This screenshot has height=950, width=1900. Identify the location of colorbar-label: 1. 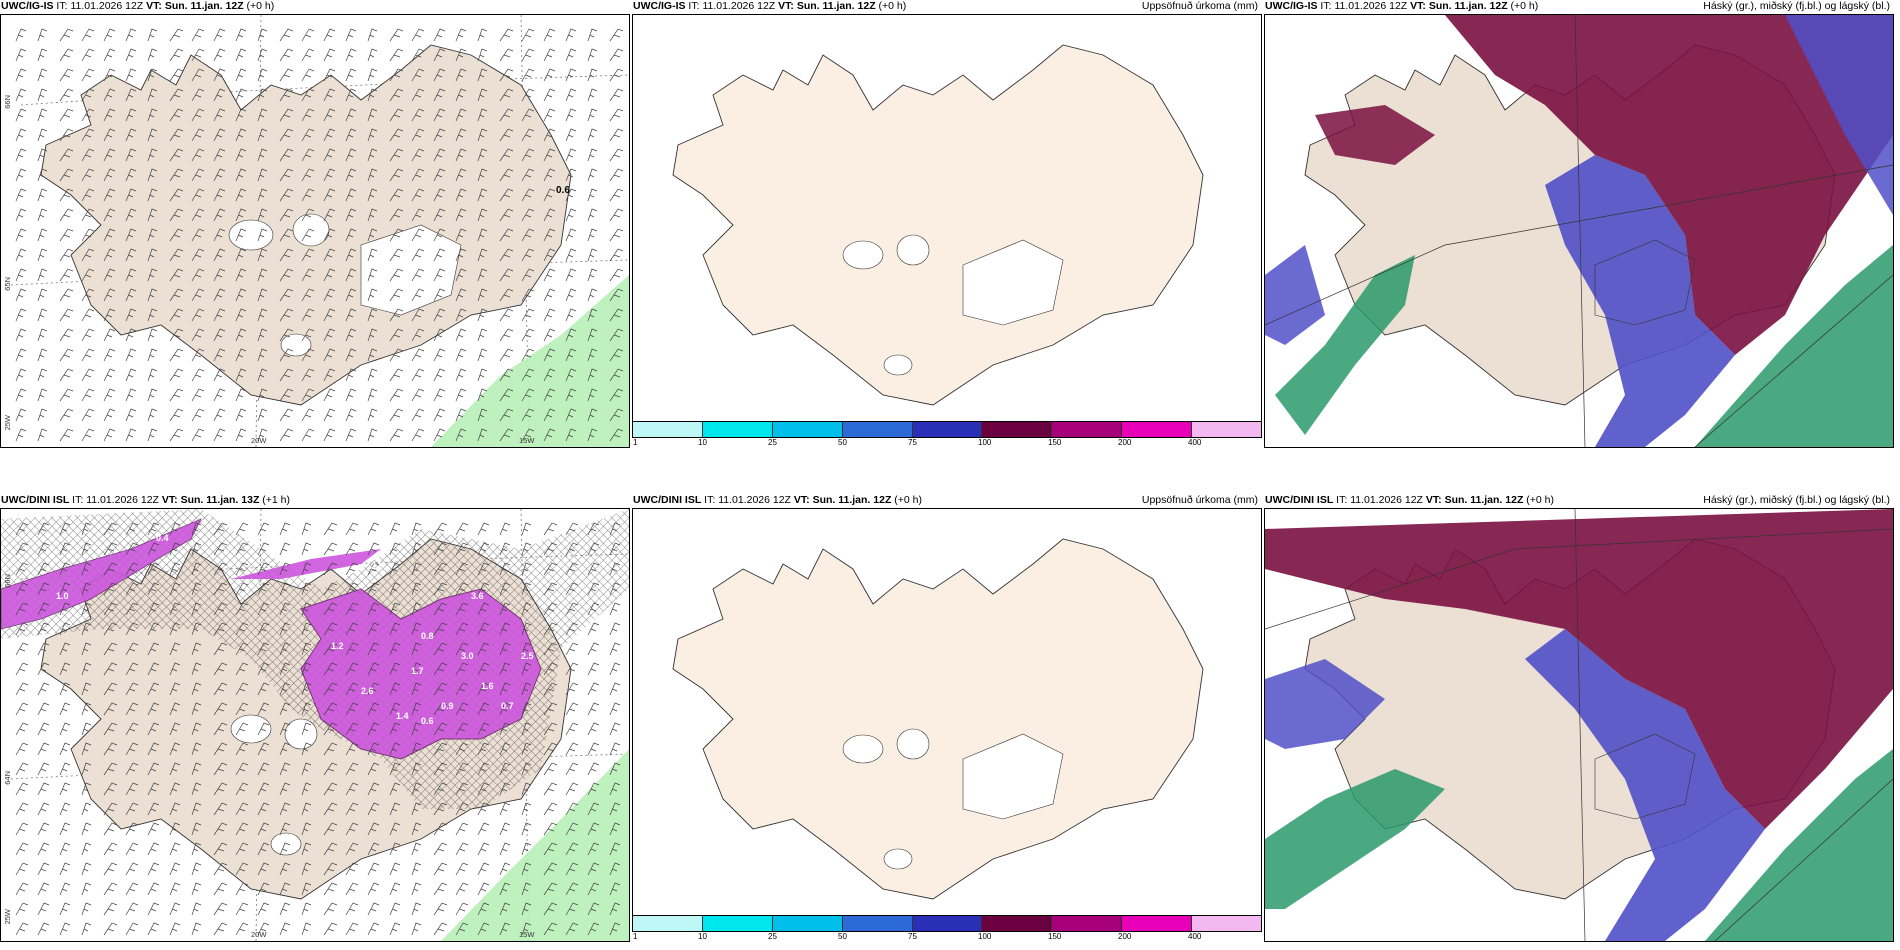
(635, 936).